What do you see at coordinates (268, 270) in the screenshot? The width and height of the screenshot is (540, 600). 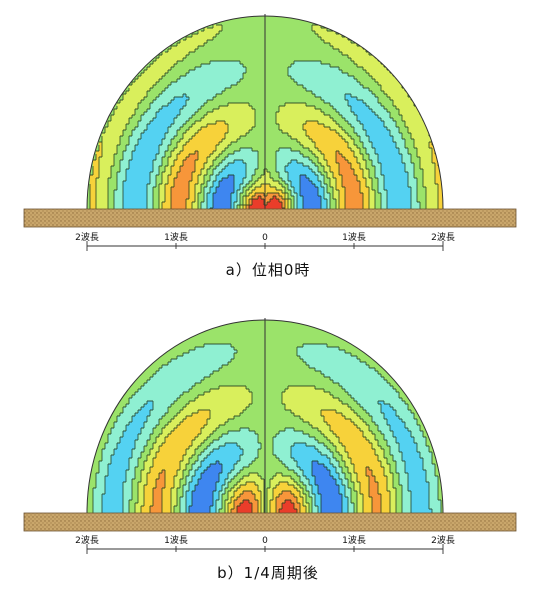 I see `figure-caption: a）位相0時` at bounding box center [268, 270].